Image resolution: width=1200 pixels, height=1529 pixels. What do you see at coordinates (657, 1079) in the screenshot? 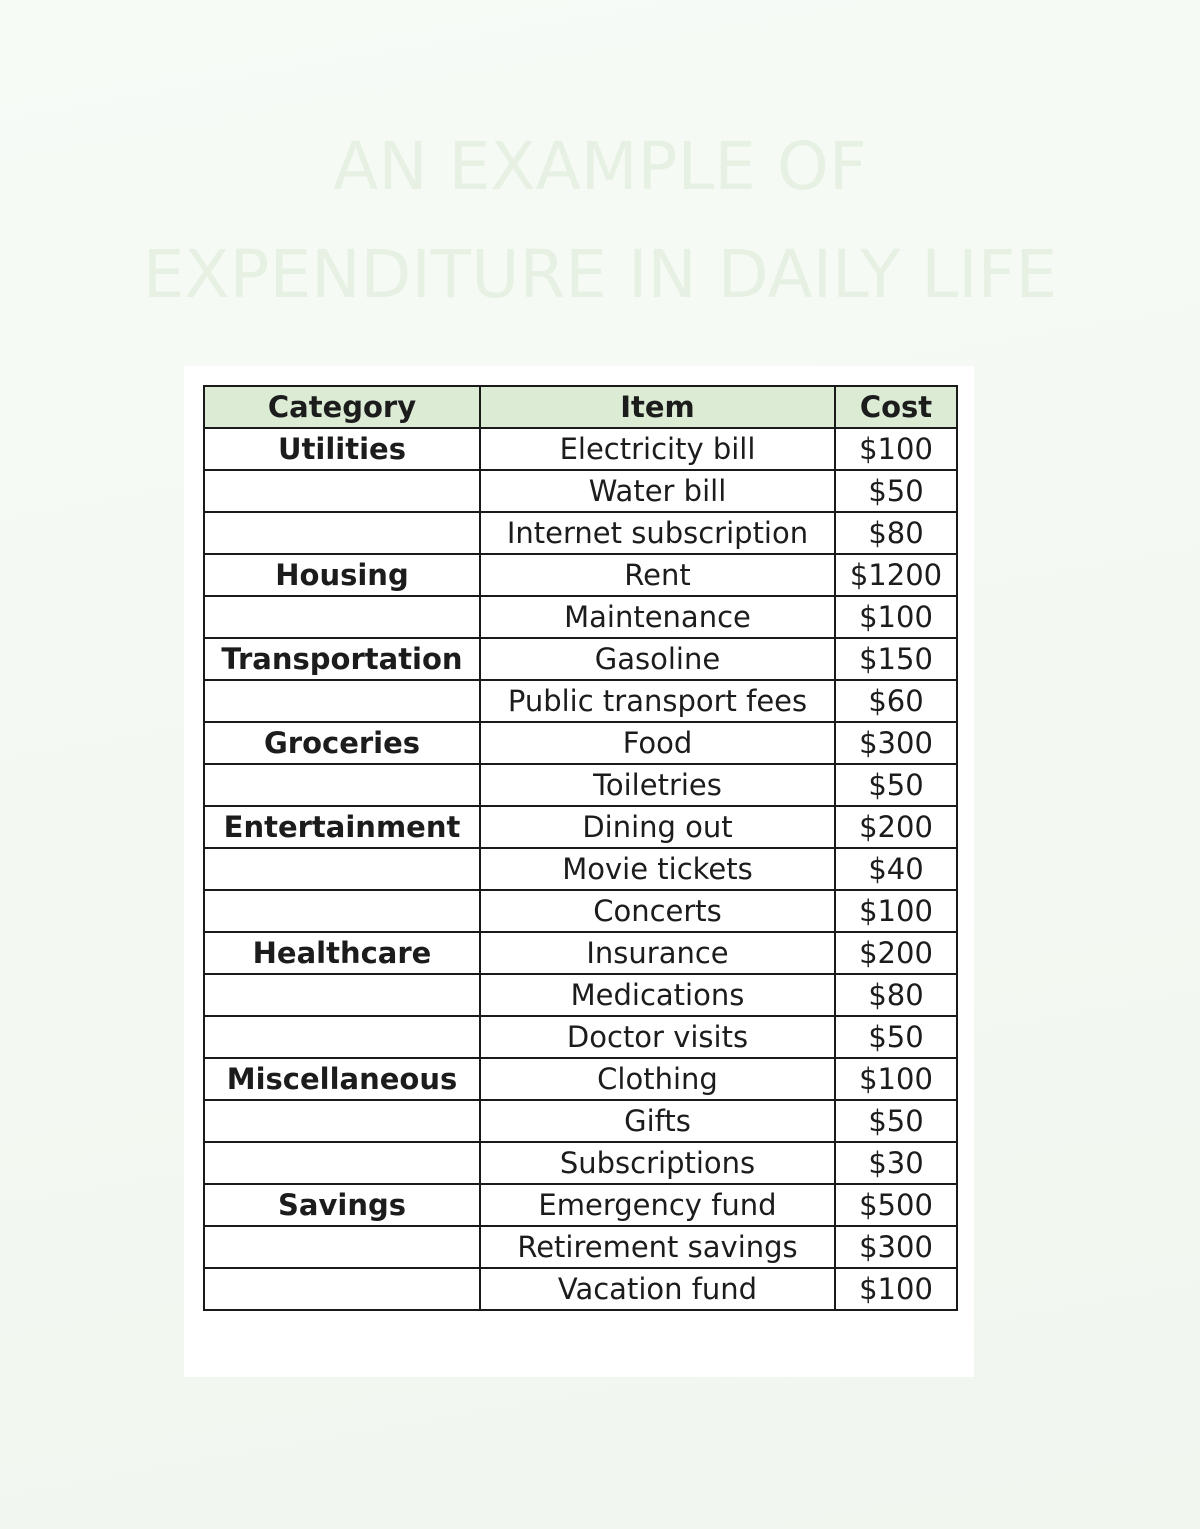
I see `item-cell: Clothing` at bounding box center [657, 1079].